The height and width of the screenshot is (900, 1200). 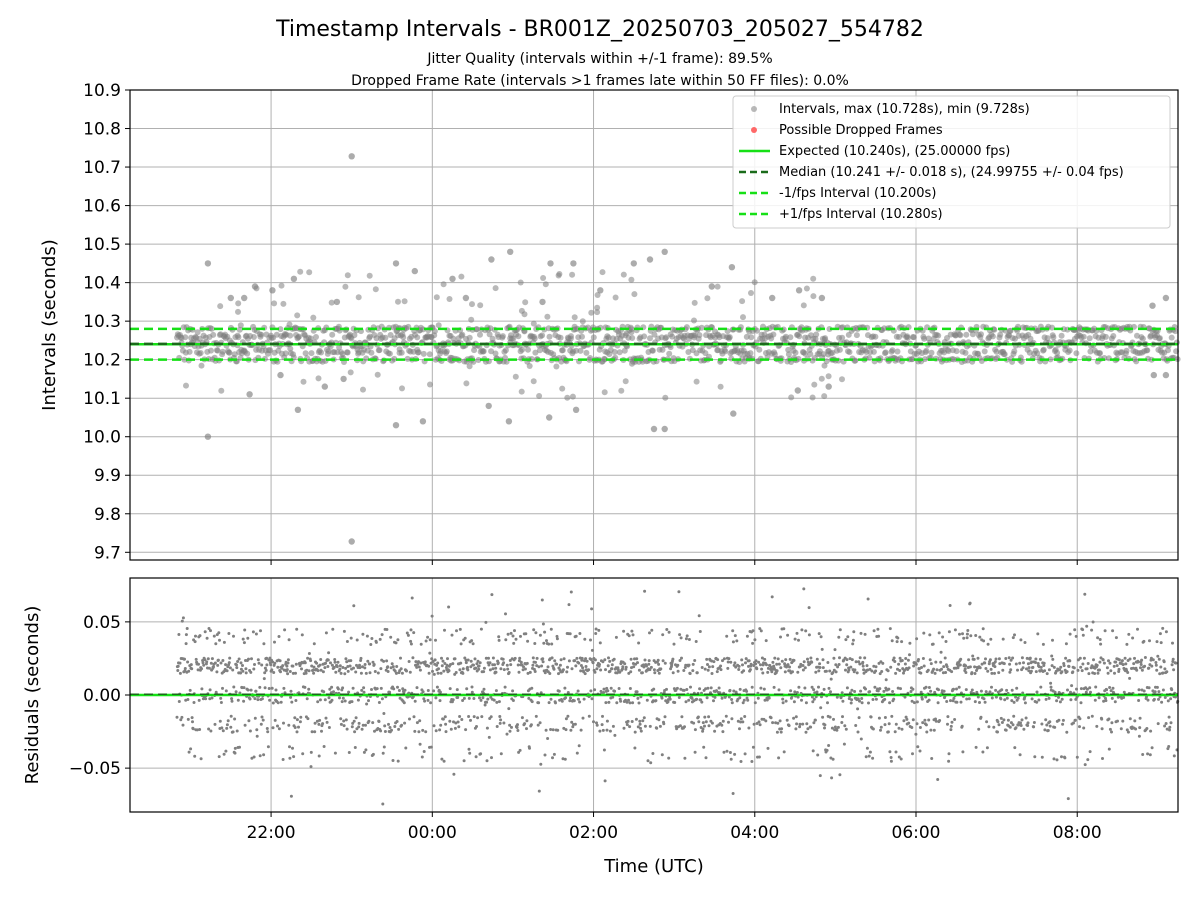 What do you see at coordinates (861, 130) in the screenshot?
I see `legend-dropped-label: Possible Dropped Frames` at bounding box center [861, 130].